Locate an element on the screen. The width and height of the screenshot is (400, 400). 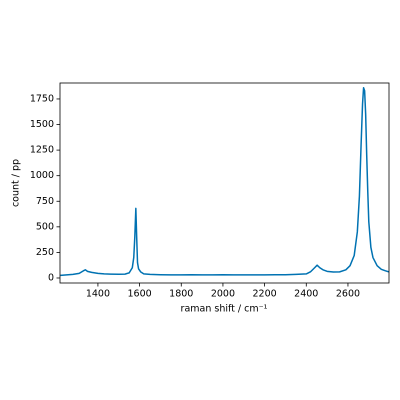
x-tick-label: 2000 is located at coordinates (223, 294).